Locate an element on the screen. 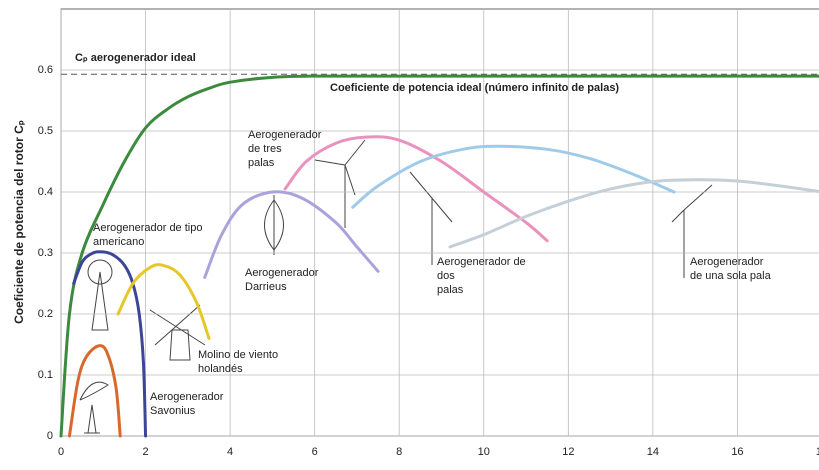 Image resolution: width=819 pixels, height=470 pixels. series-label: de tres is located at coordinates (265, 149).